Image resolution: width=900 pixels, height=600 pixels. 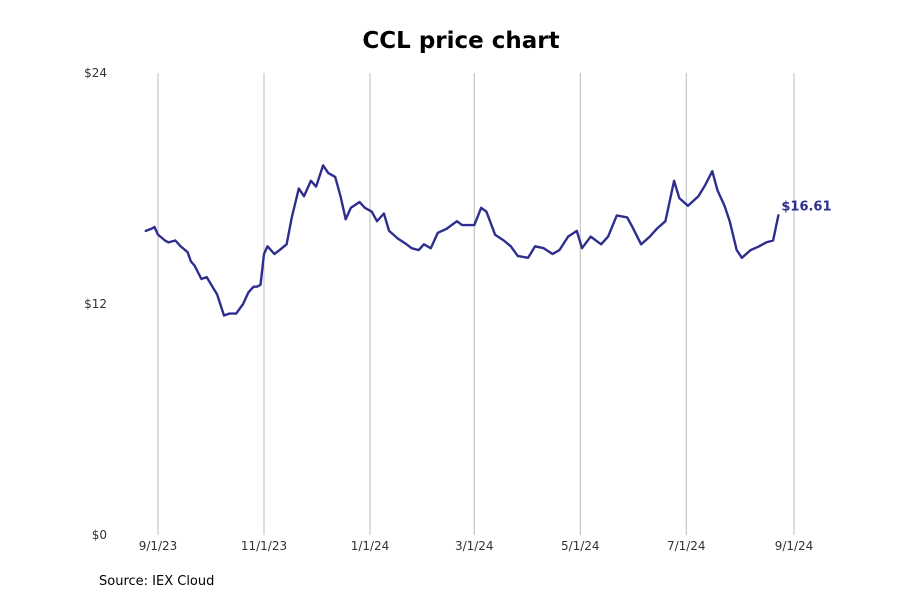 I want to click on y-tick-label: $12, so click(x=95, y=304).